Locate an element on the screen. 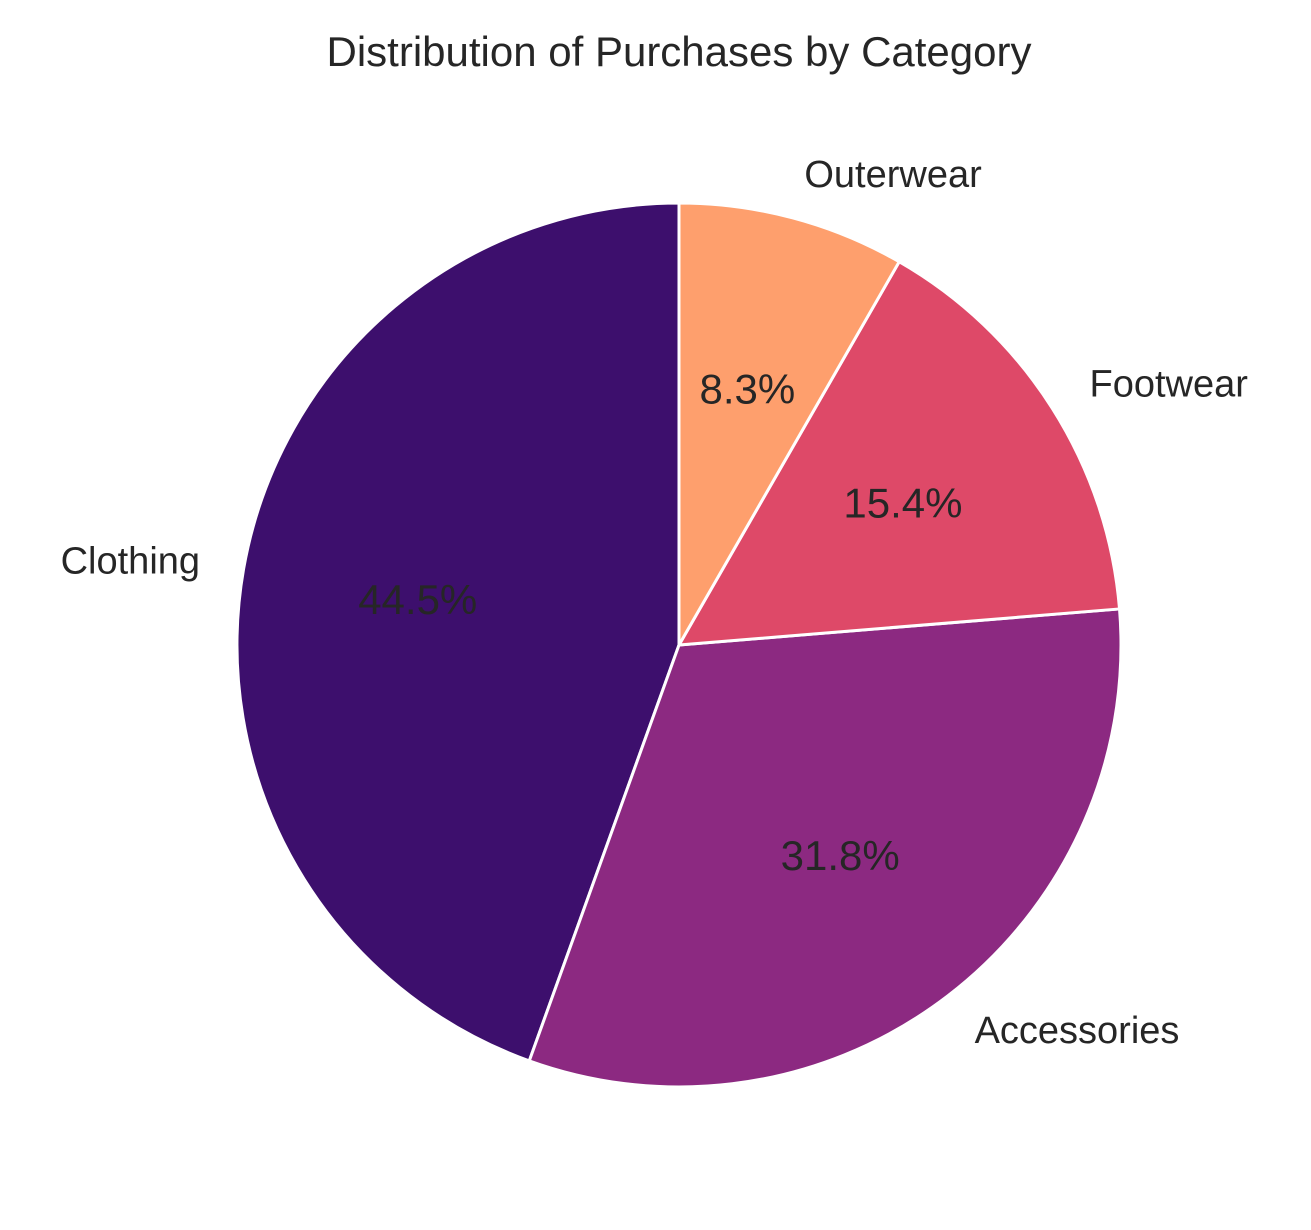 This screenshot has width=1311, height=1230. percent-label-accessories: 31.8% is located at coordinates (840, 855).